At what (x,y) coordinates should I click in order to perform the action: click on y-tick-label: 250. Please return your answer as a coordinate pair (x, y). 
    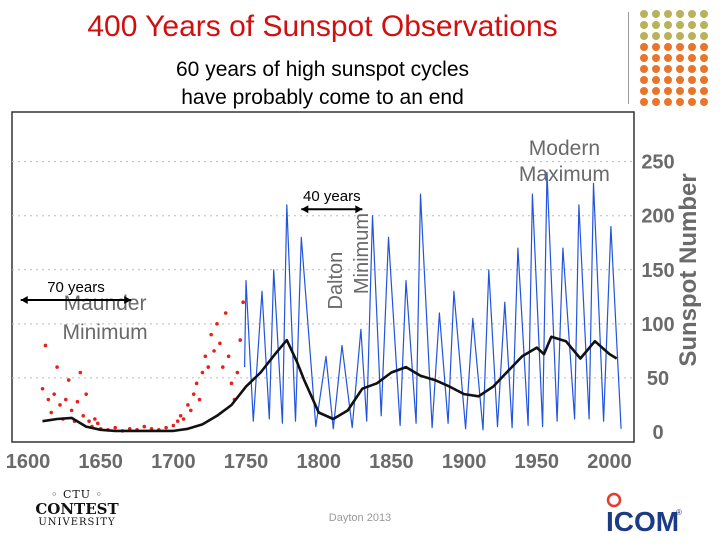
    Looking at the image, I should click on (657, 163).